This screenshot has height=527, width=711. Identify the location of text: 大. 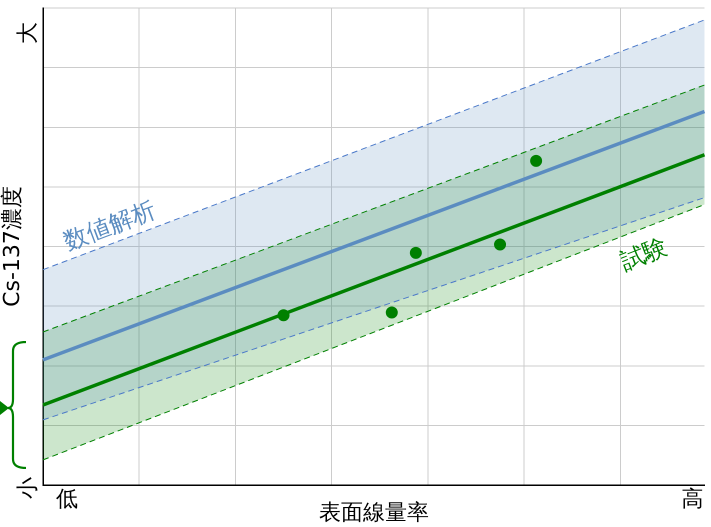
(28, 33).